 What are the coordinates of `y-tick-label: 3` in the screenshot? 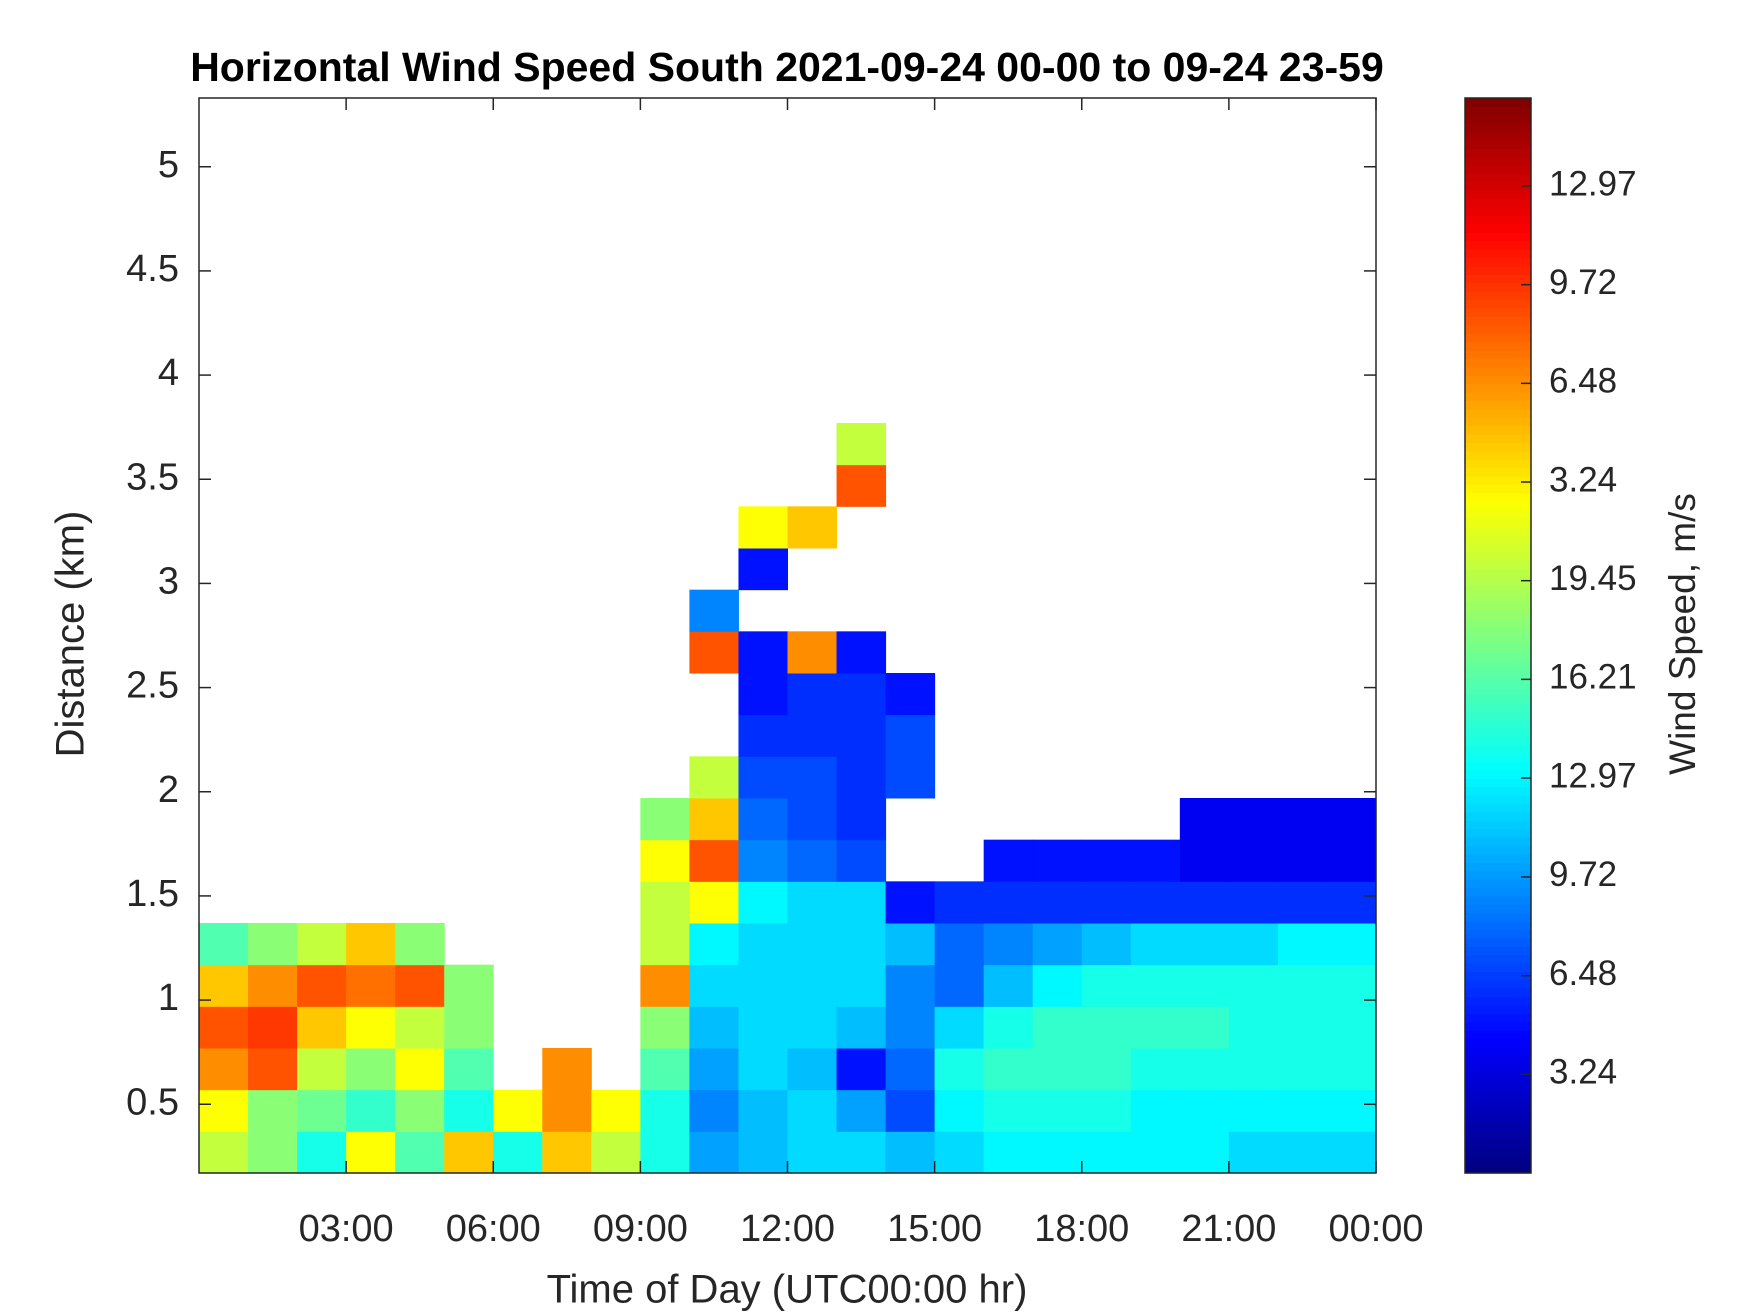 It's located at (168, 581).